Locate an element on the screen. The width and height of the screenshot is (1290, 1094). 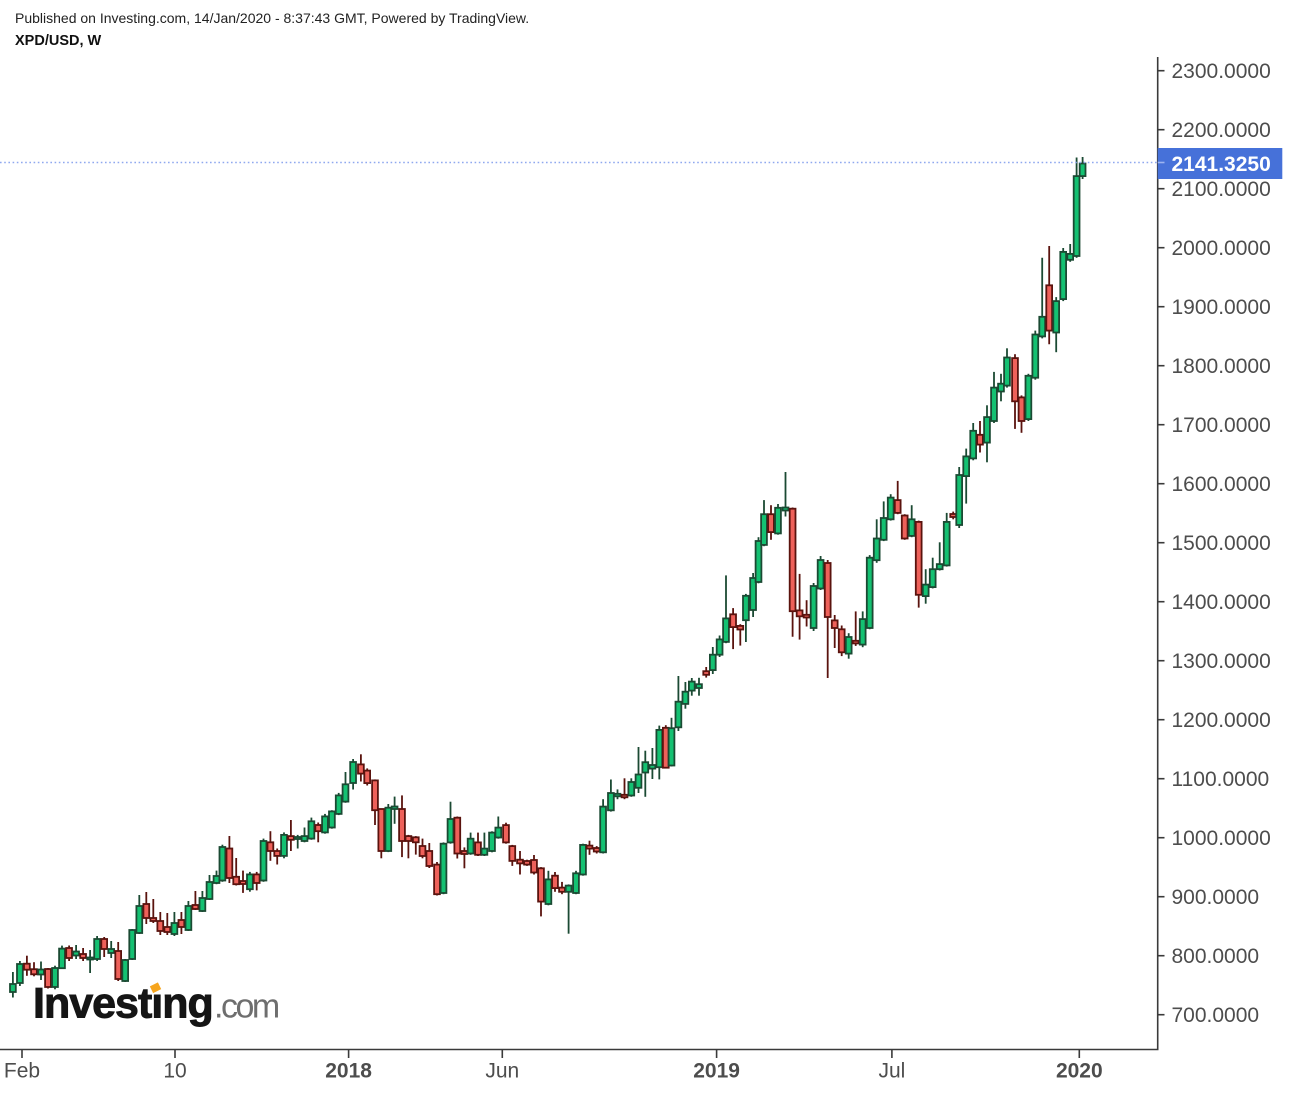
svg-text: 1700.0000 is located at coordinates (1221, 425).